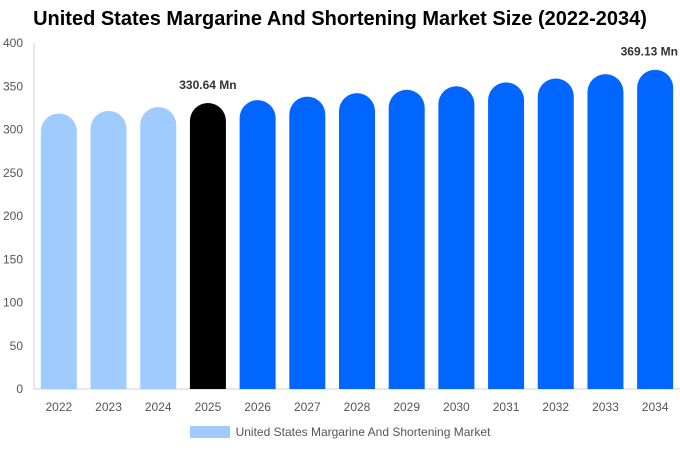 The height and width of the screenshot is (450, 680). Describe the element at coordinates (207, 85) in the screenshot. I see `data-label-2025: 330.64 Mn` at that location.